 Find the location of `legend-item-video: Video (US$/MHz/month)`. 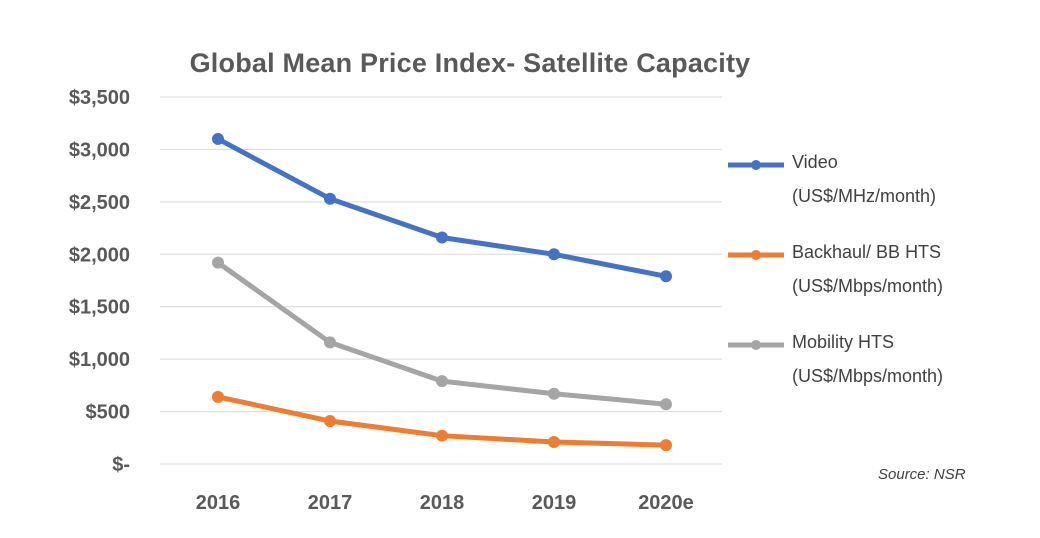

legend-item-video: Video (US$/MHz/month) is located at coordinates (872, 197).